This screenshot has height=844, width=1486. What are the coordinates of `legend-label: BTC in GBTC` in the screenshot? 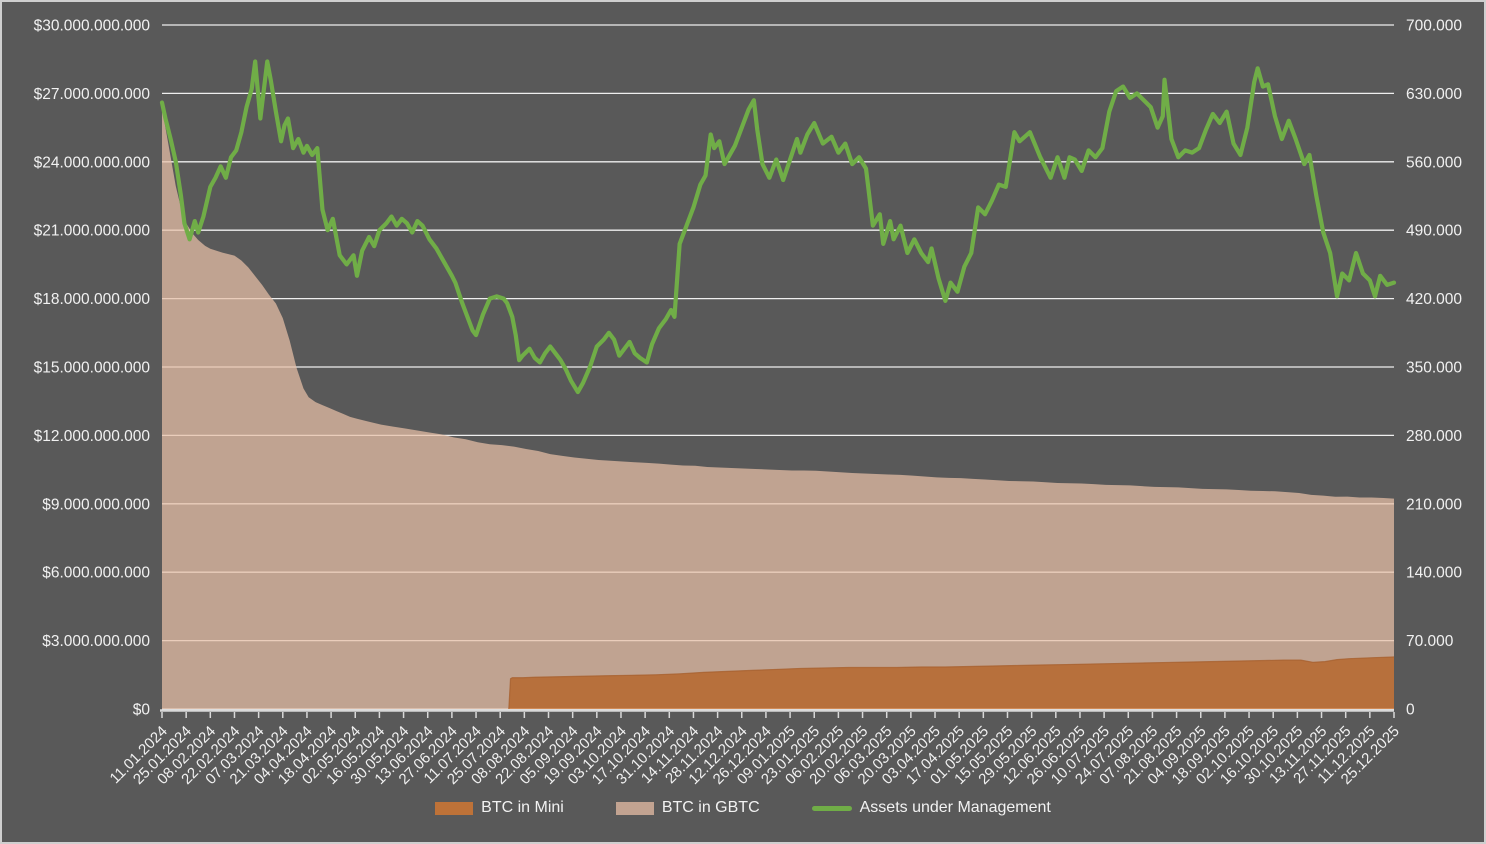 It's located at (710, 807).